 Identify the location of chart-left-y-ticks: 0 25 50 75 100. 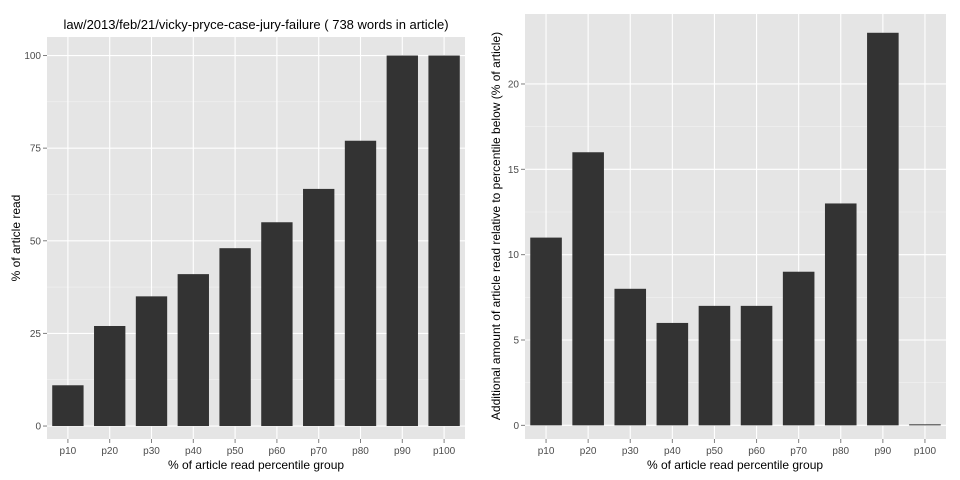
(35, 242).